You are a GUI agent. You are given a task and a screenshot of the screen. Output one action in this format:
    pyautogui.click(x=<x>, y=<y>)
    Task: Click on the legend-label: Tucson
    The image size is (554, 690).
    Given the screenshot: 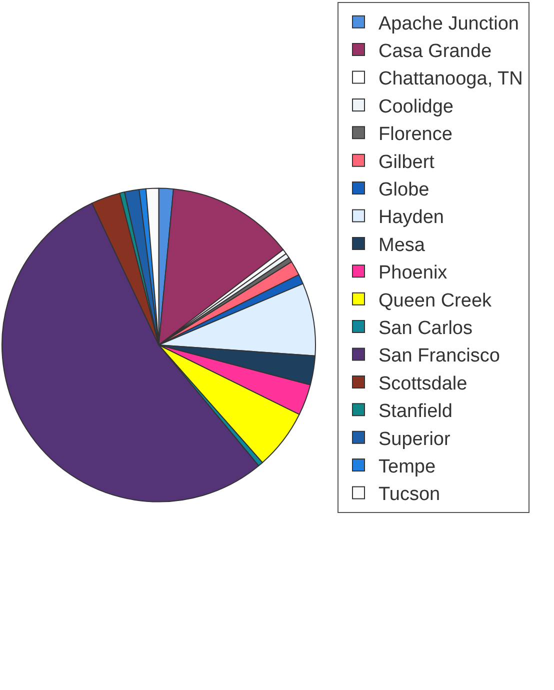 What is the action you would take?
    pyautogui.click(x=409, y=495)
    